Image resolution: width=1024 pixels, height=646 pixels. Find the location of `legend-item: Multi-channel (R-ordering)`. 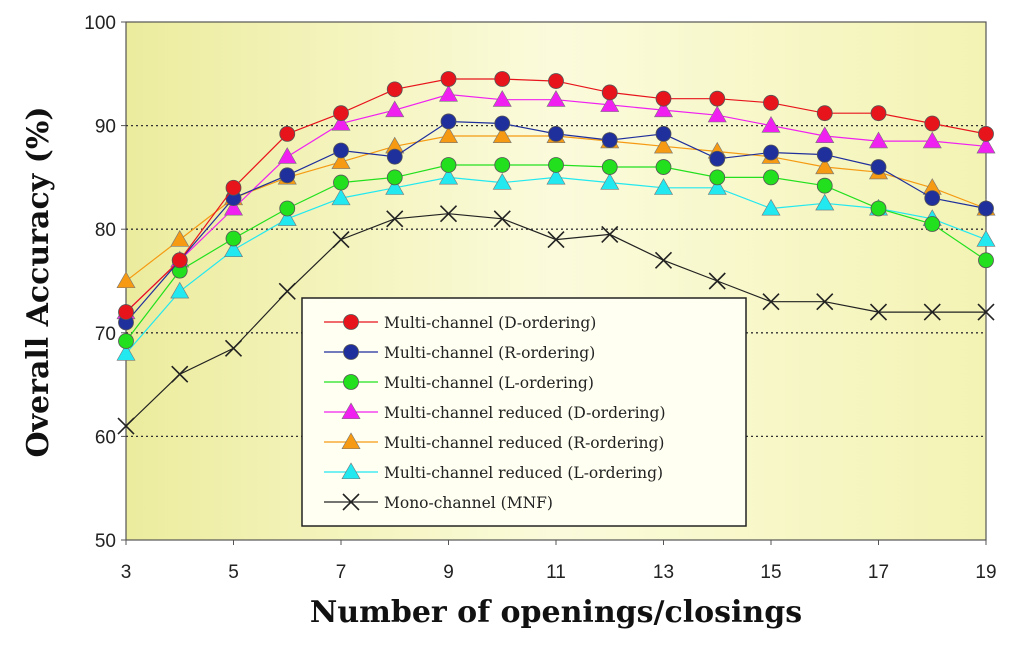

legend-item: Multi-channel (R-ordering) is located at coordinates (459, 353).